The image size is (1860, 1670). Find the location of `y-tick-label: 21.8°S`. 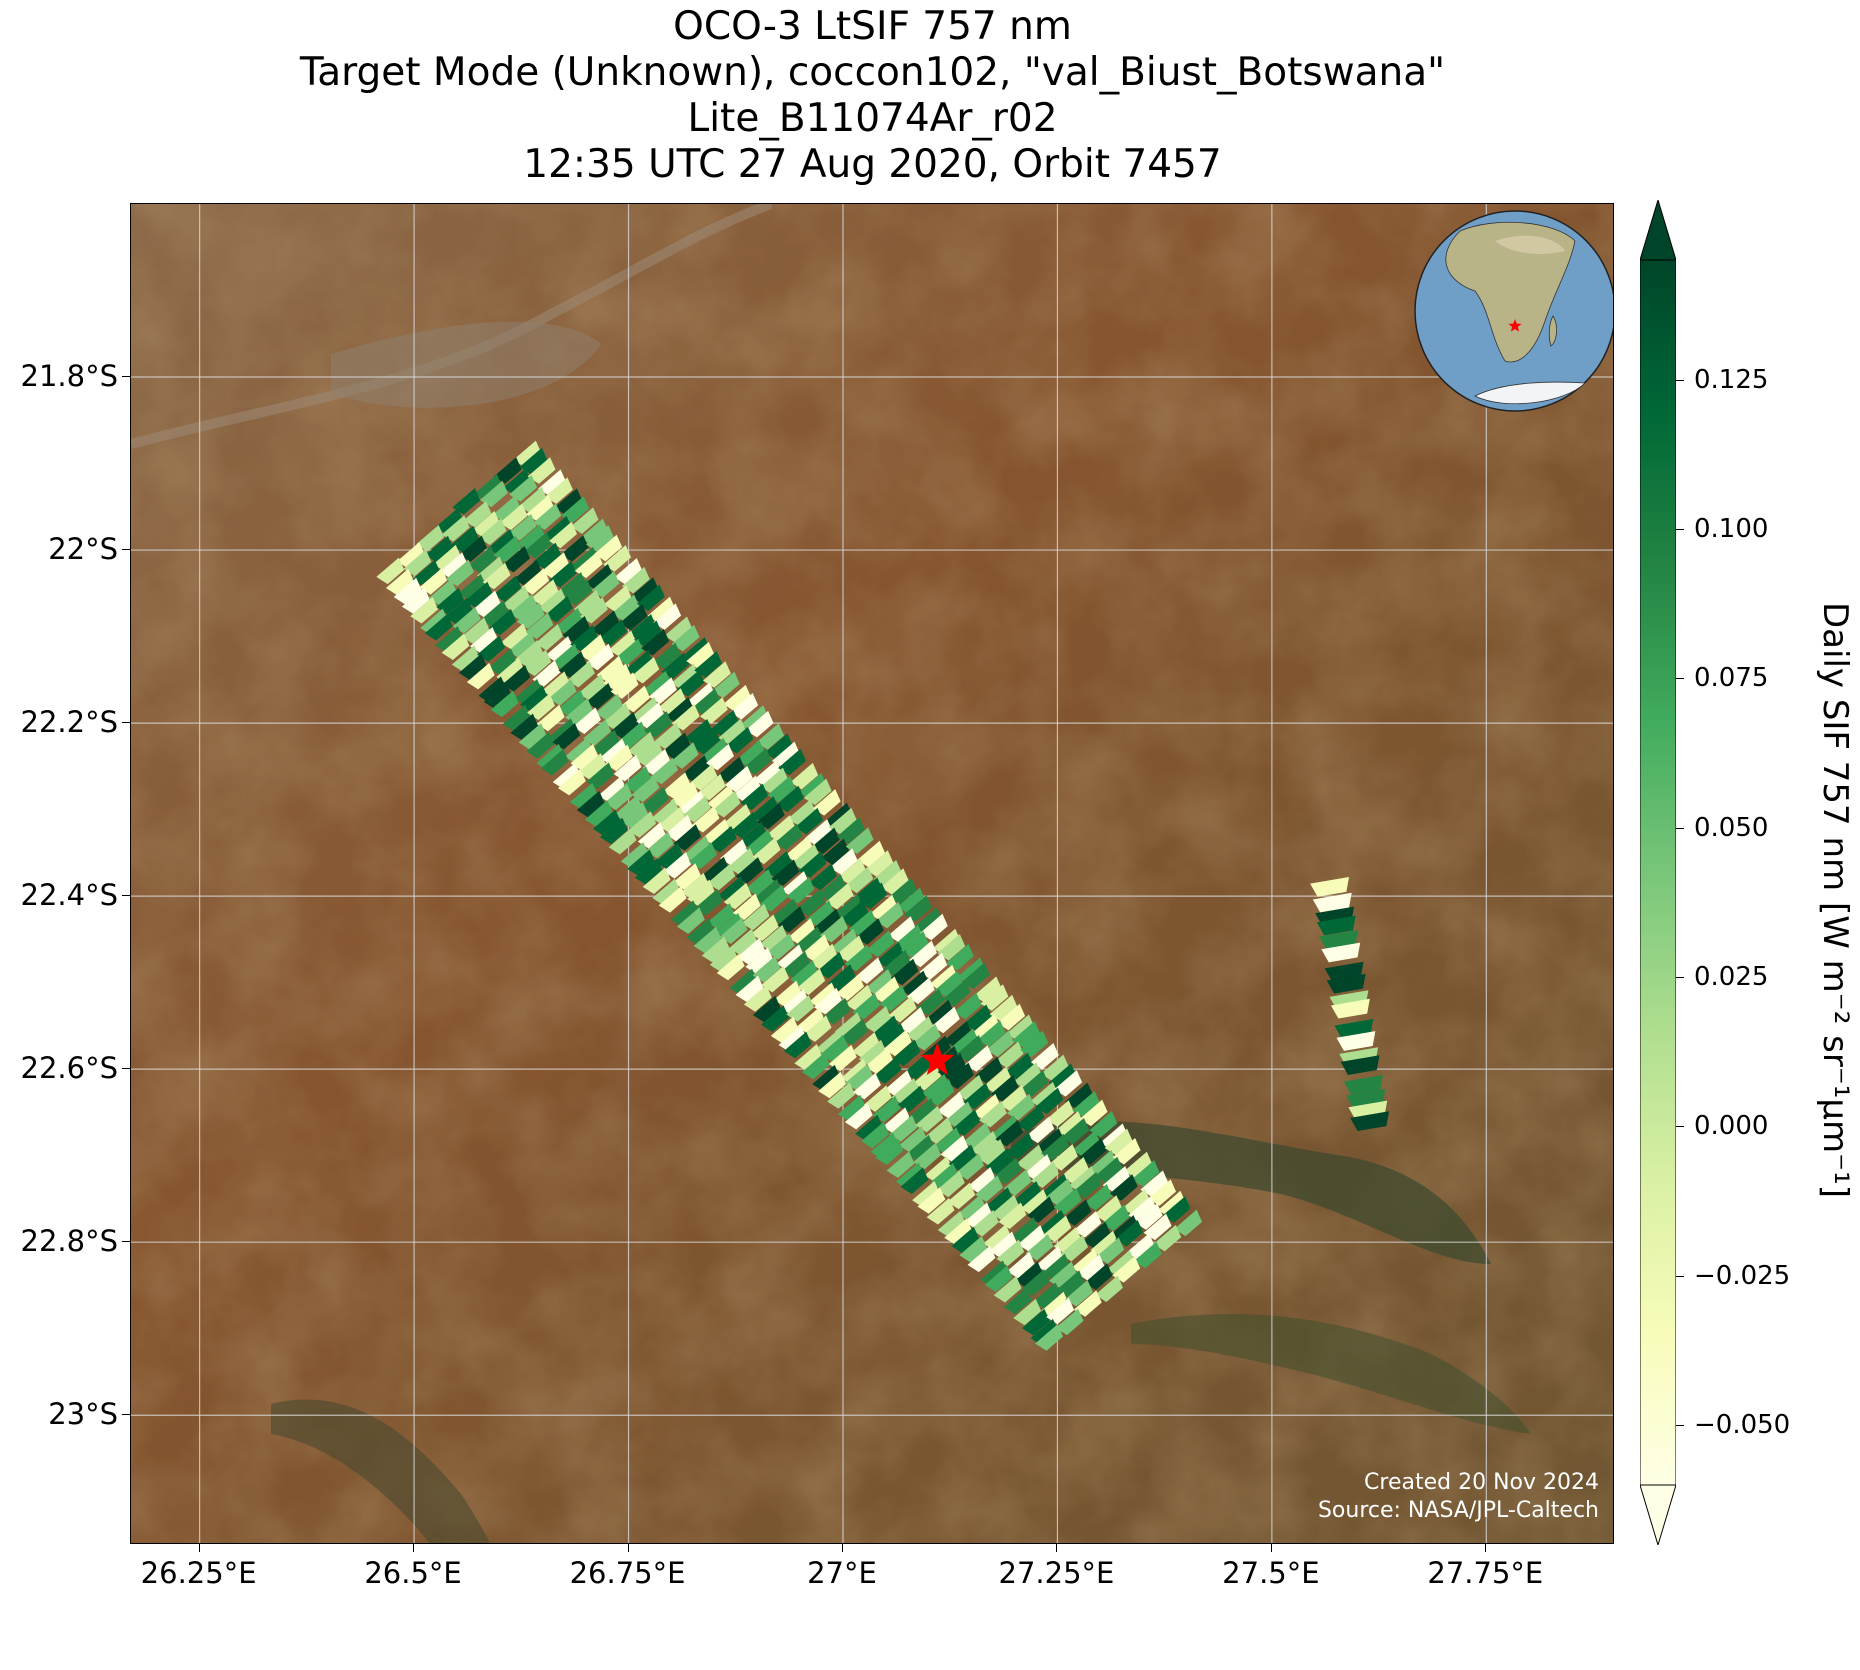

y-tick-label: 21.8°S is located at coordinates (69, 376).